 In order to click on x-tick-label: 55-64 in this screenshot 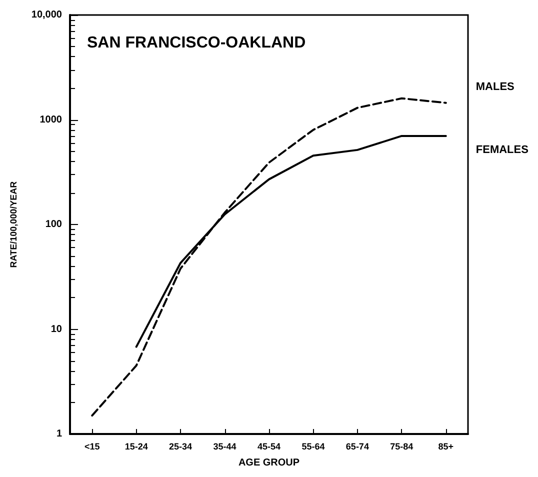, I will do `click(313, 447)`.